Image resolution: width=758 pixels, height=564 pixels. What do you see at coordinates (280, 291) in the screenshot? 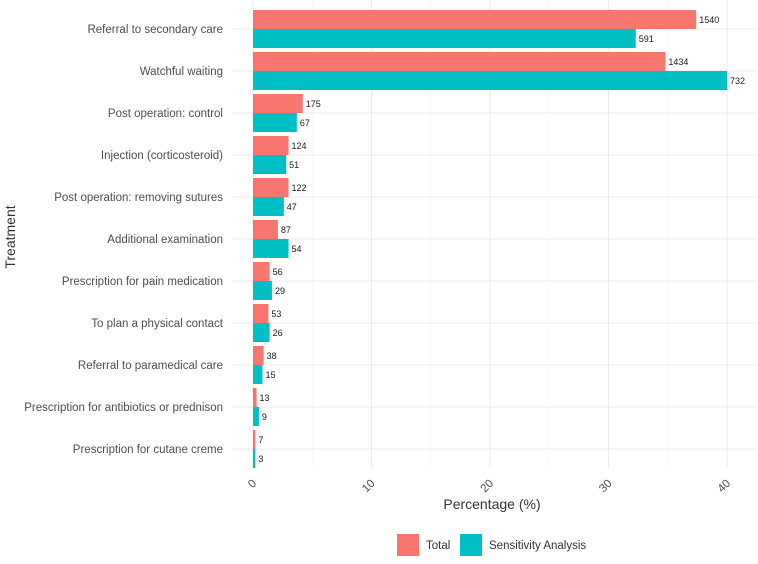
I see `data-label: 29` at bounding box center [280, 291].